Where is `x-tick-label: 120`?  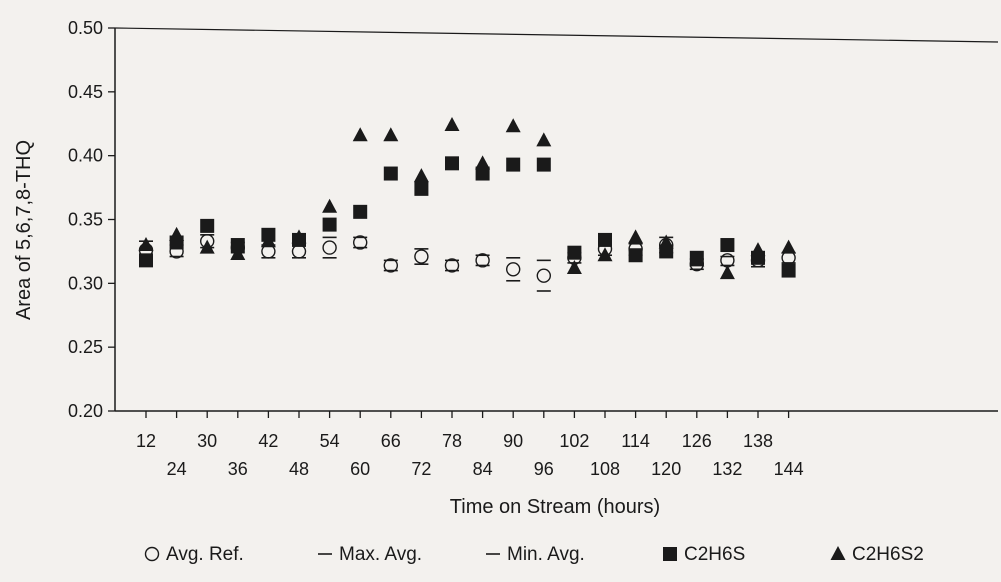 x-tick-label: 120 is located at coordinates (666, 469).